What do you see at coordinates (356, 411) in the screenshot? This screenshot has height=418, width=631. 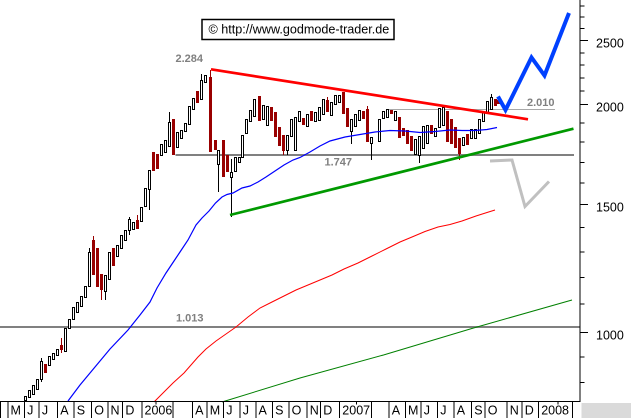 I see `svg-text: 2007` at bounding box center [356, 411].